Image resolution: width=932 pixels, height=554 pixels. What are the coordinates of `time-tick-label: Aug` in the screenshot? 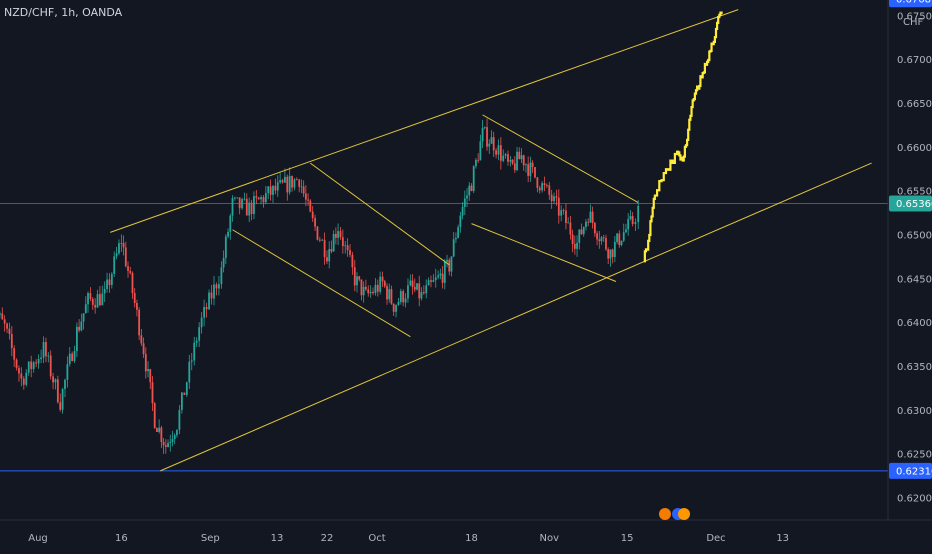 It's located at (38, 538).